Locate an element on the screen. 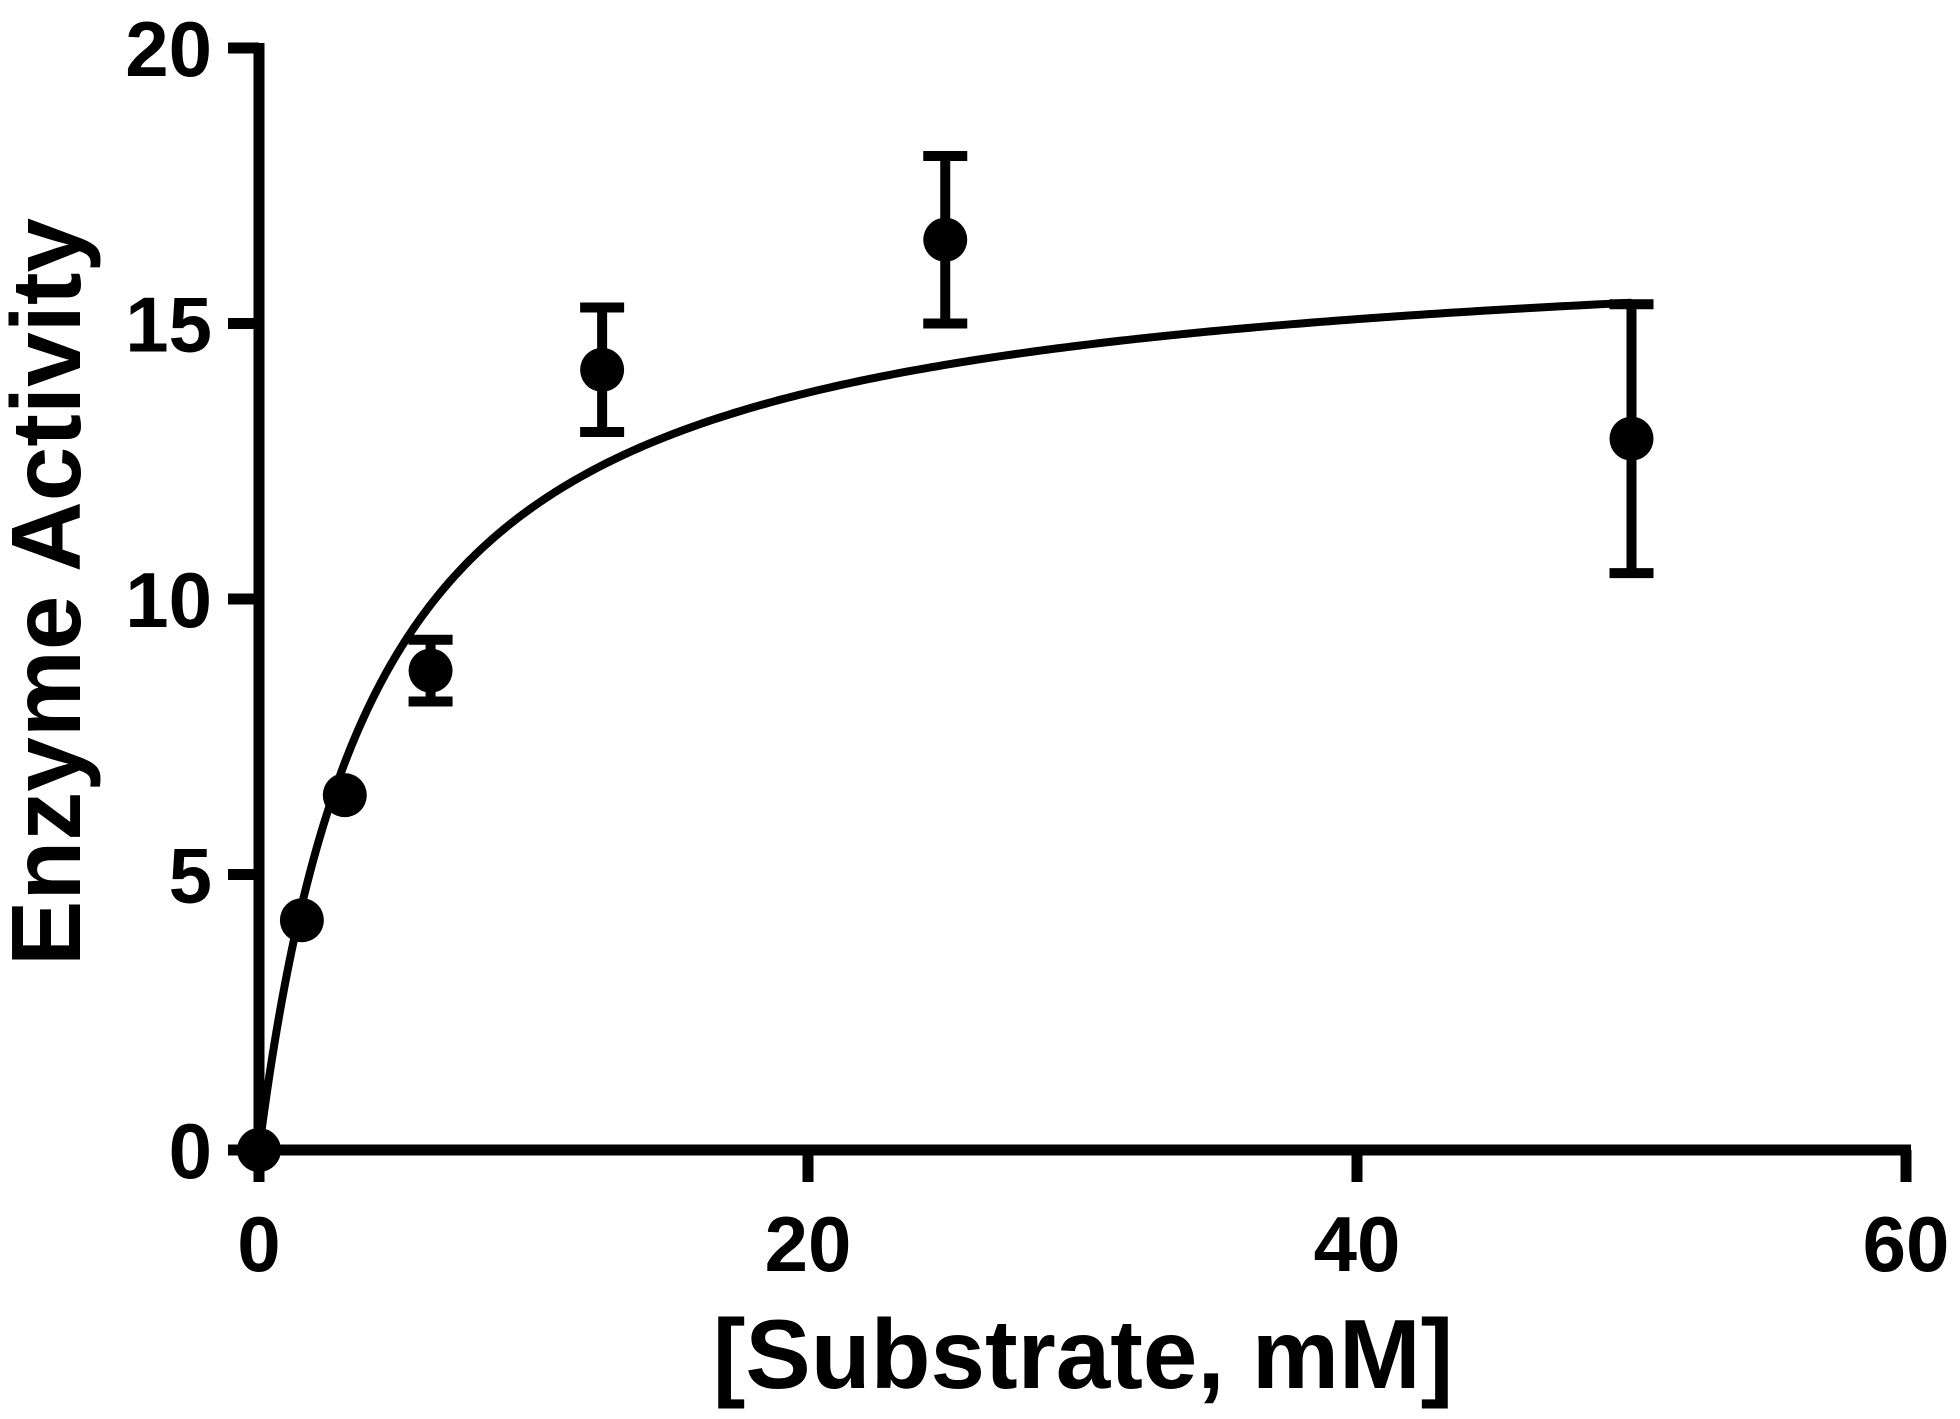  y-axis-title: Enzyme Activity is located at coordinates (50, 592).